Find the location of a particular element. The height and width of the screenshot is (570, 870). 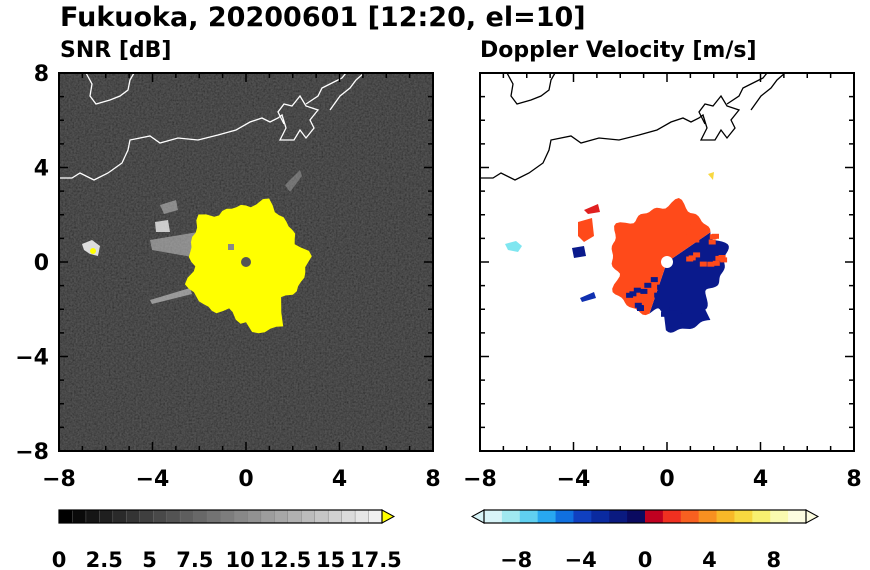

figure-title: Fukuoka, 20200601 [12:20, el=10] is located at coordinates (323, 17).